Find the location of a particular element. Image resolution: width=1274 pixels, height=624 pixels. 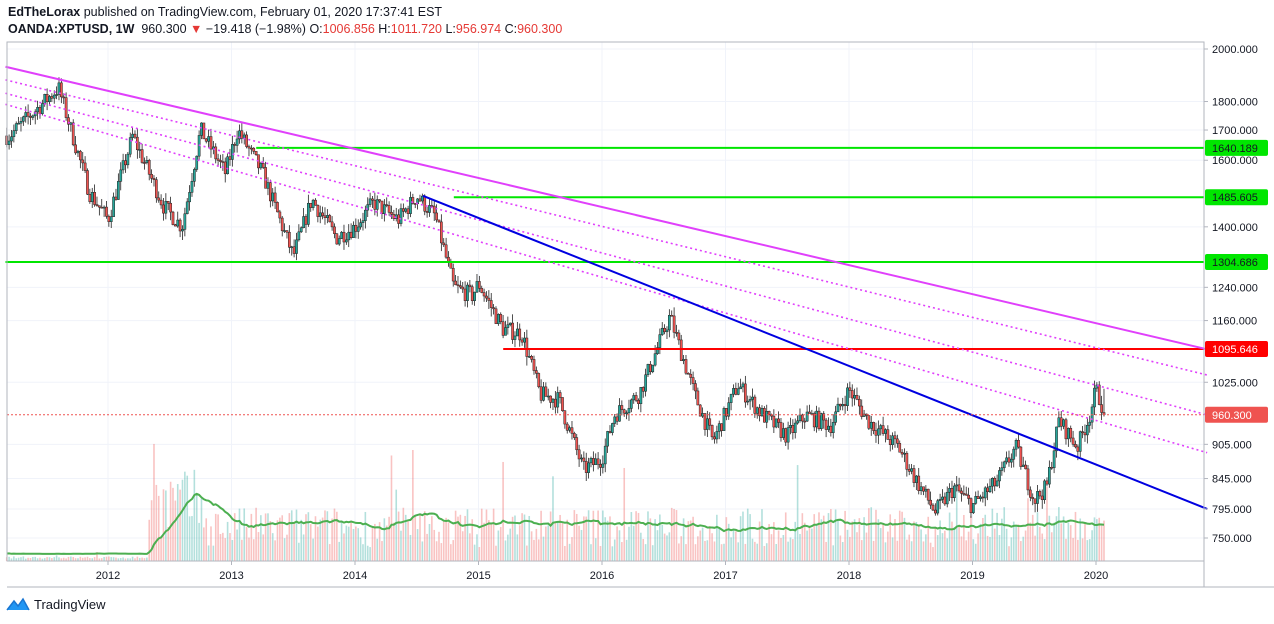

price-badge: 1485.605 is located at coordinates (1236, 197).